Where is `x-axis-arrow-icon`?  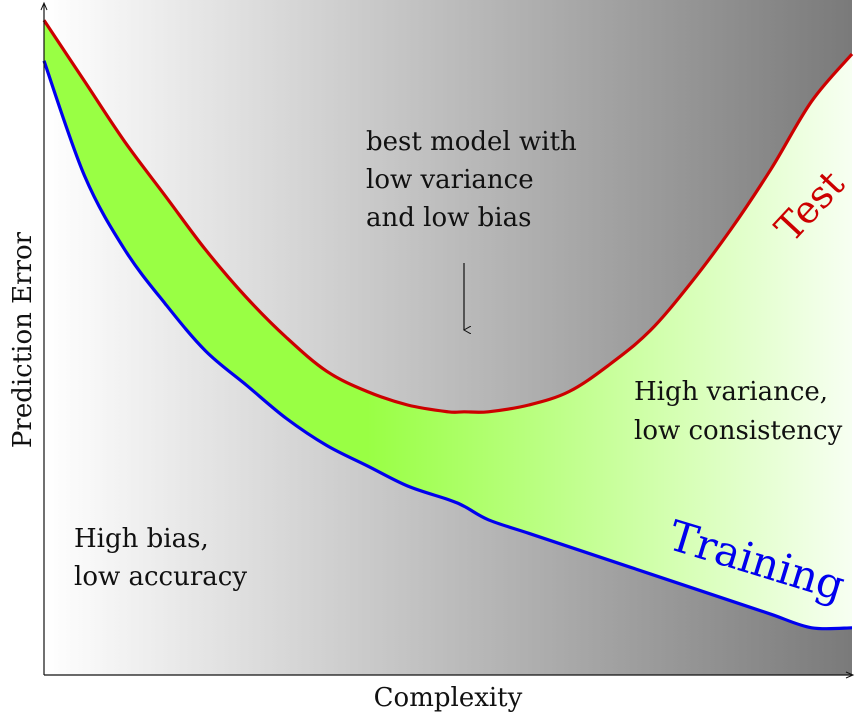 x-axis-arrow-icon is located at coordinates (850, 675).